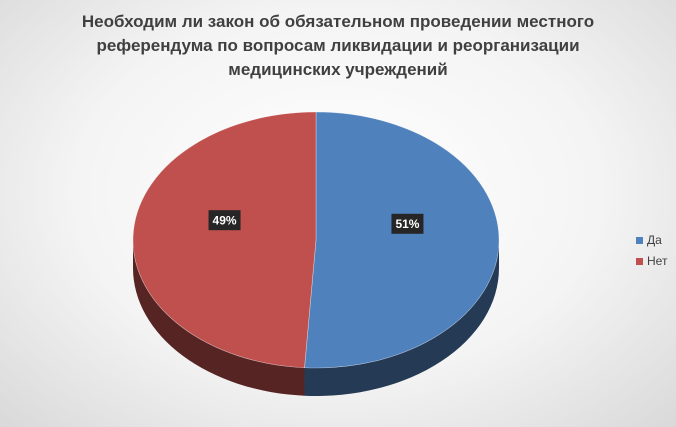 The image size is (676, 427). Describe the element at coordinates (657, 261) in the screenshot. I see `legend-label: Нет` at that location.